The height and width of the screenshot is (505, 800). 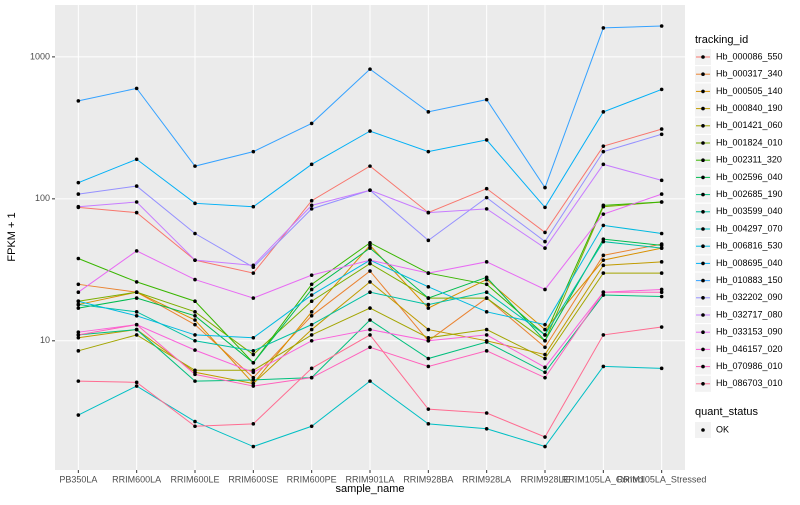 I want to click on x-tick-label: RRIM105LA_Control, so click(x=603, y=479).